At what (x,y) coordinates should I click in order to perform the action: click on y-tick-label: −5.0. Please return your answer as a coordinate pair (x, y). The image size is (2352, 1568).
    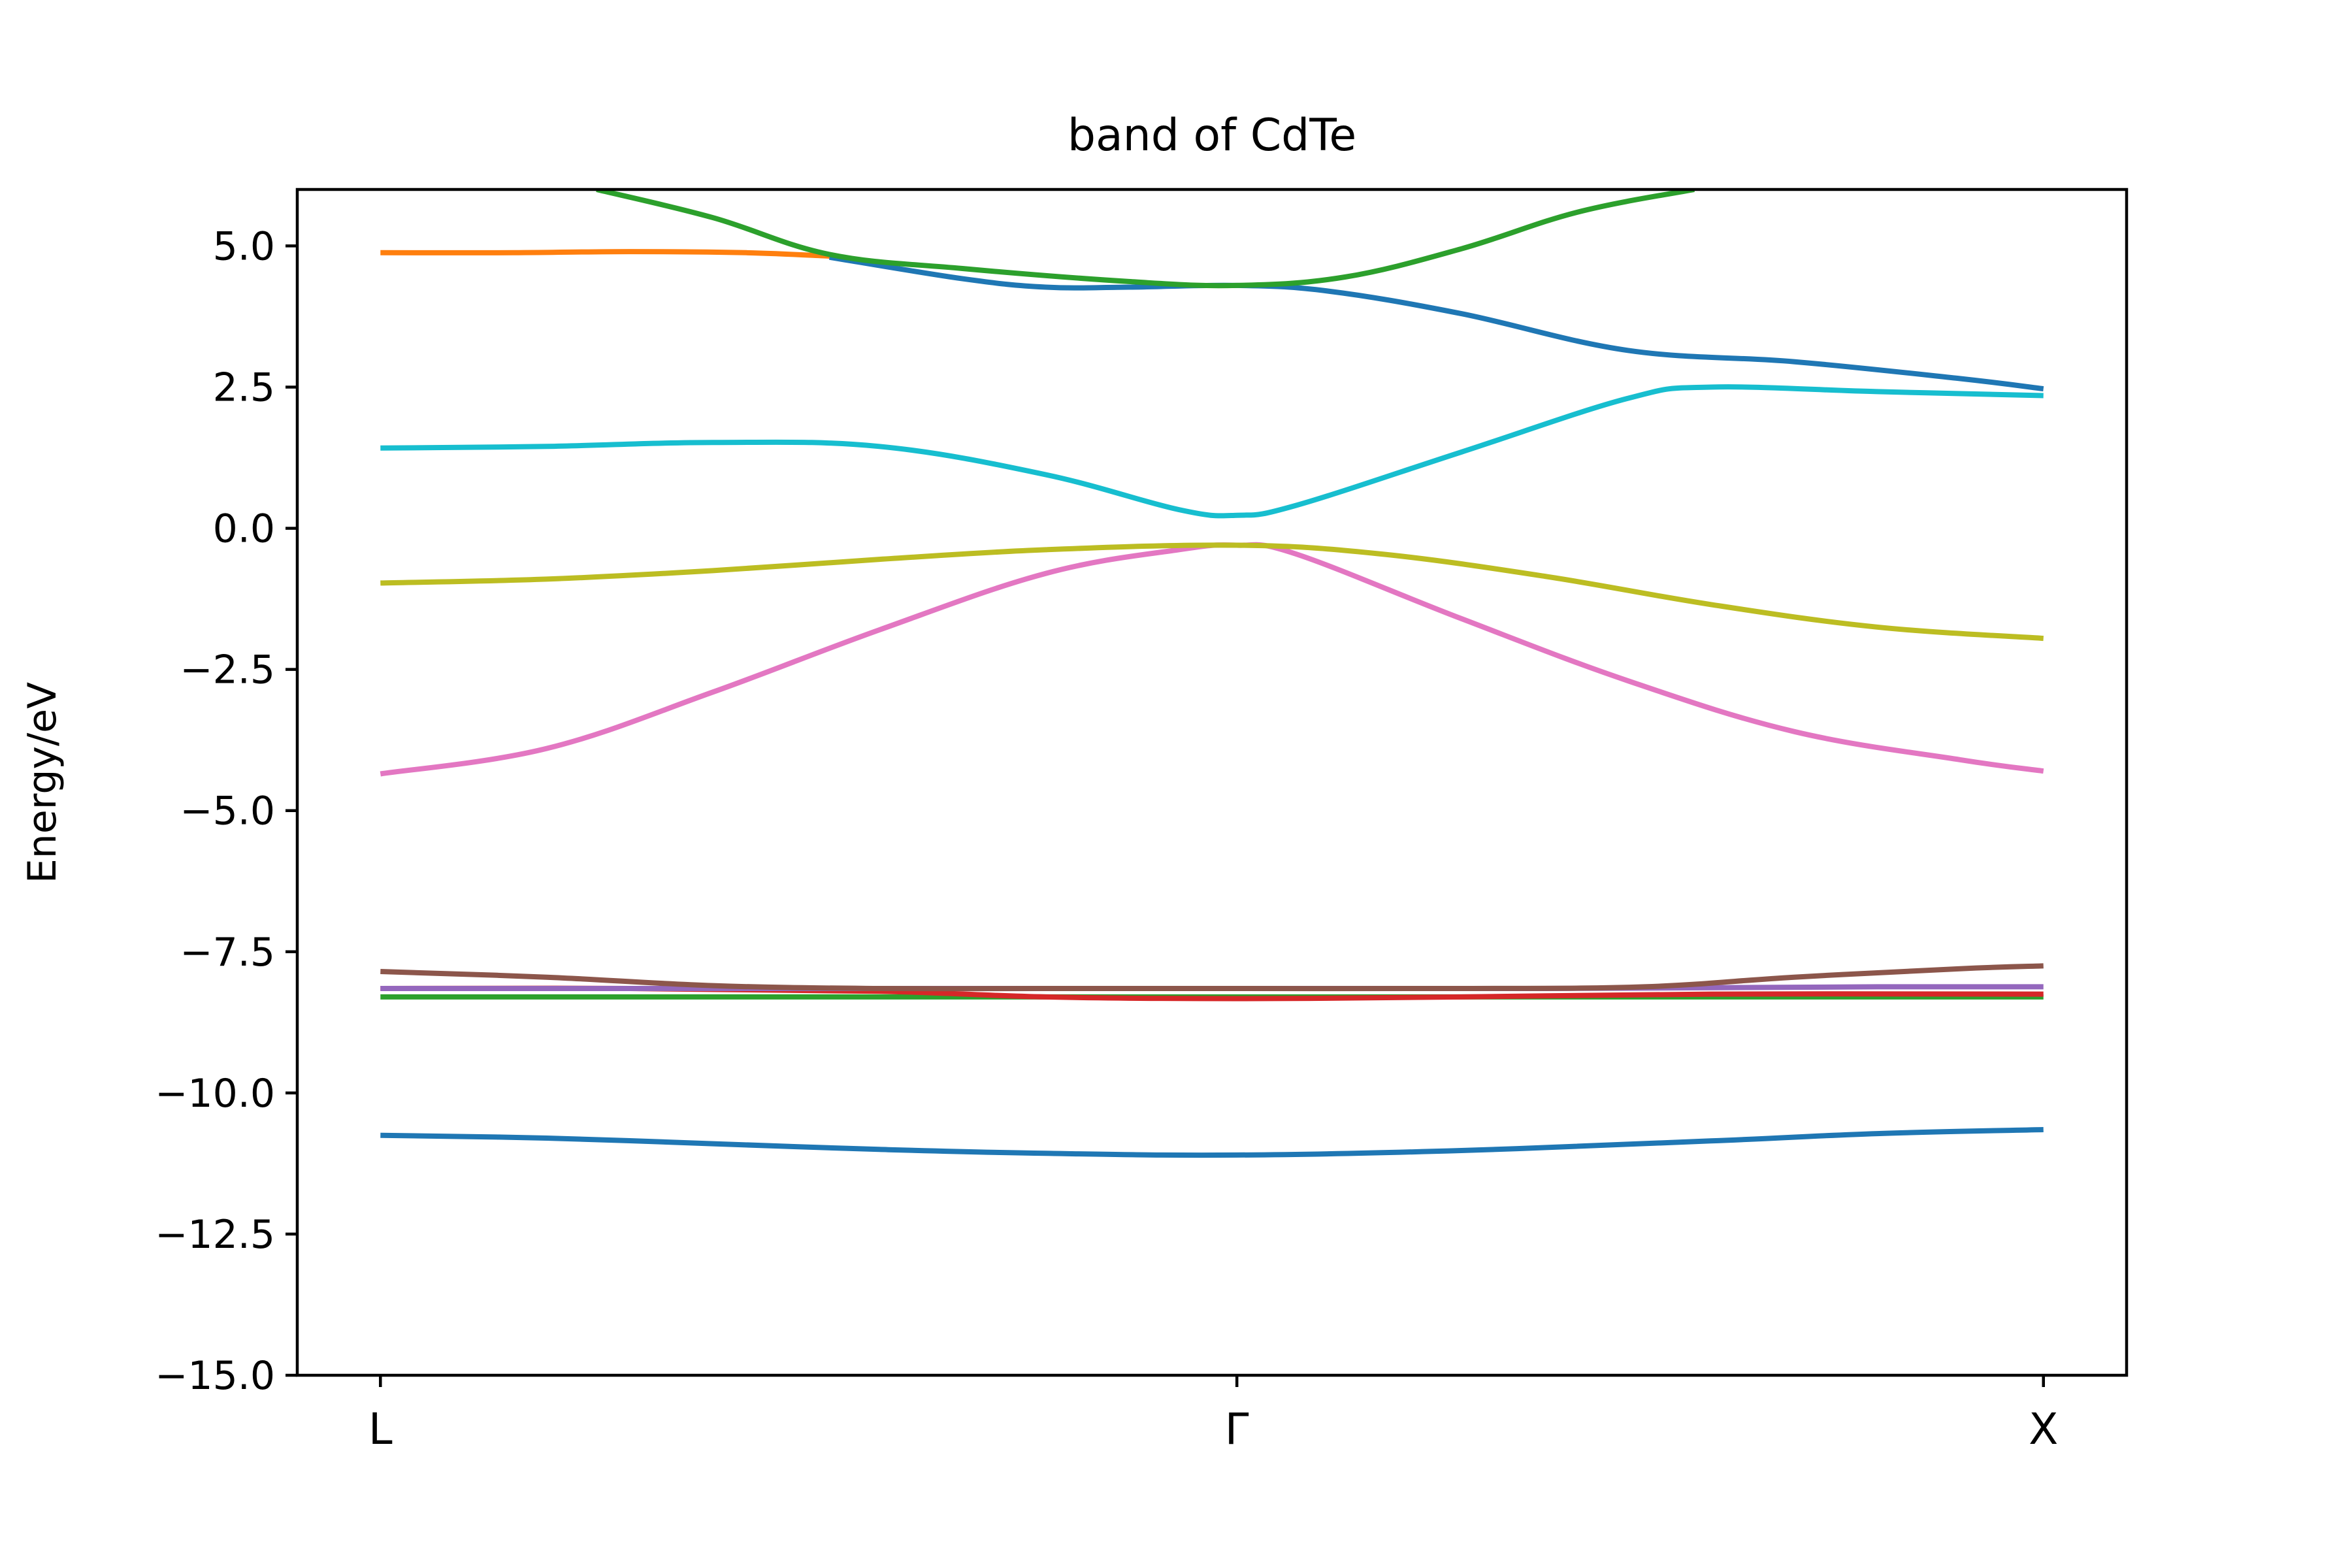
    Looking at the image, I should click on (227, 811).